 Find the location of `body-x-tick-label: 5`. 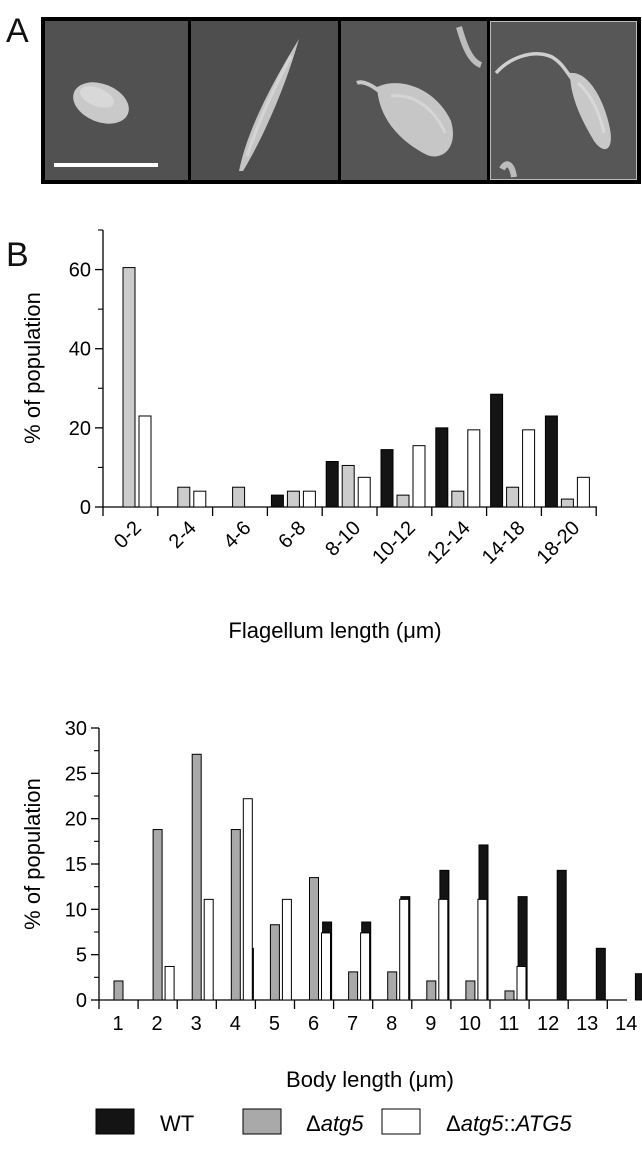

body-x-tick-label: 5 is located at coordinates (274, 1024).